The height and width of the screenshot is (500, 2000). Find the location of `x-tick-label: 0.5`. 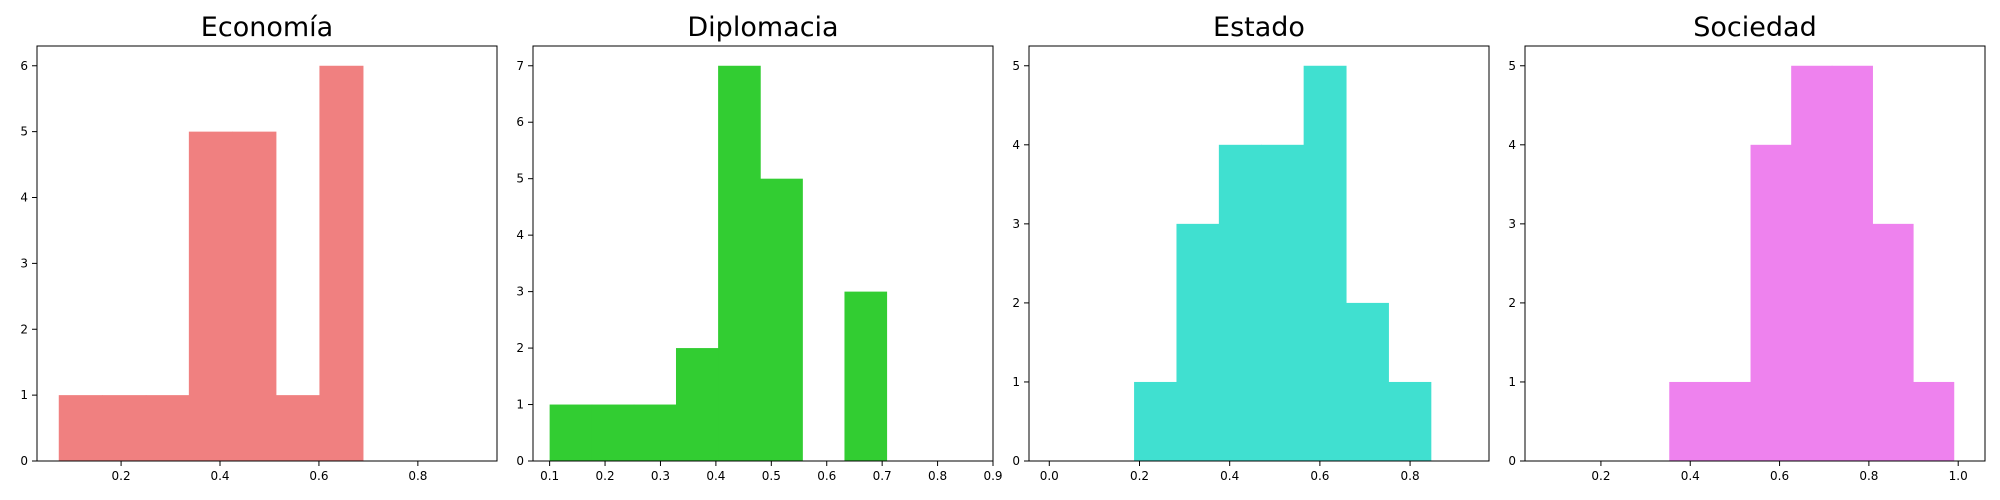

x-tick-label: 0.5 is located at coordinates (771, 476).